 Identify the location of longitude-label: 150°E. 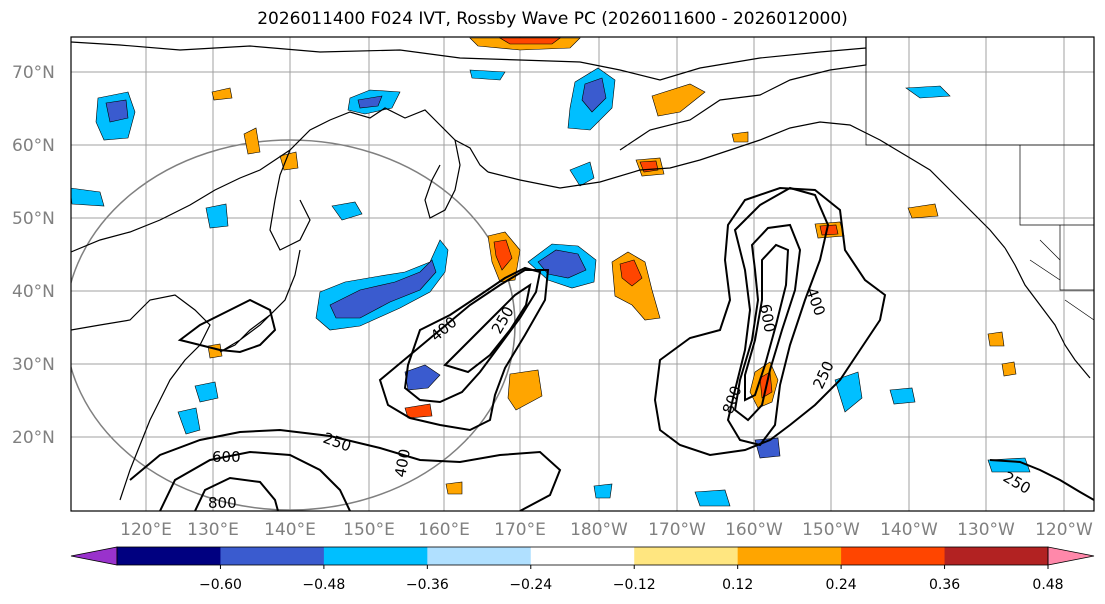
(369, 530).